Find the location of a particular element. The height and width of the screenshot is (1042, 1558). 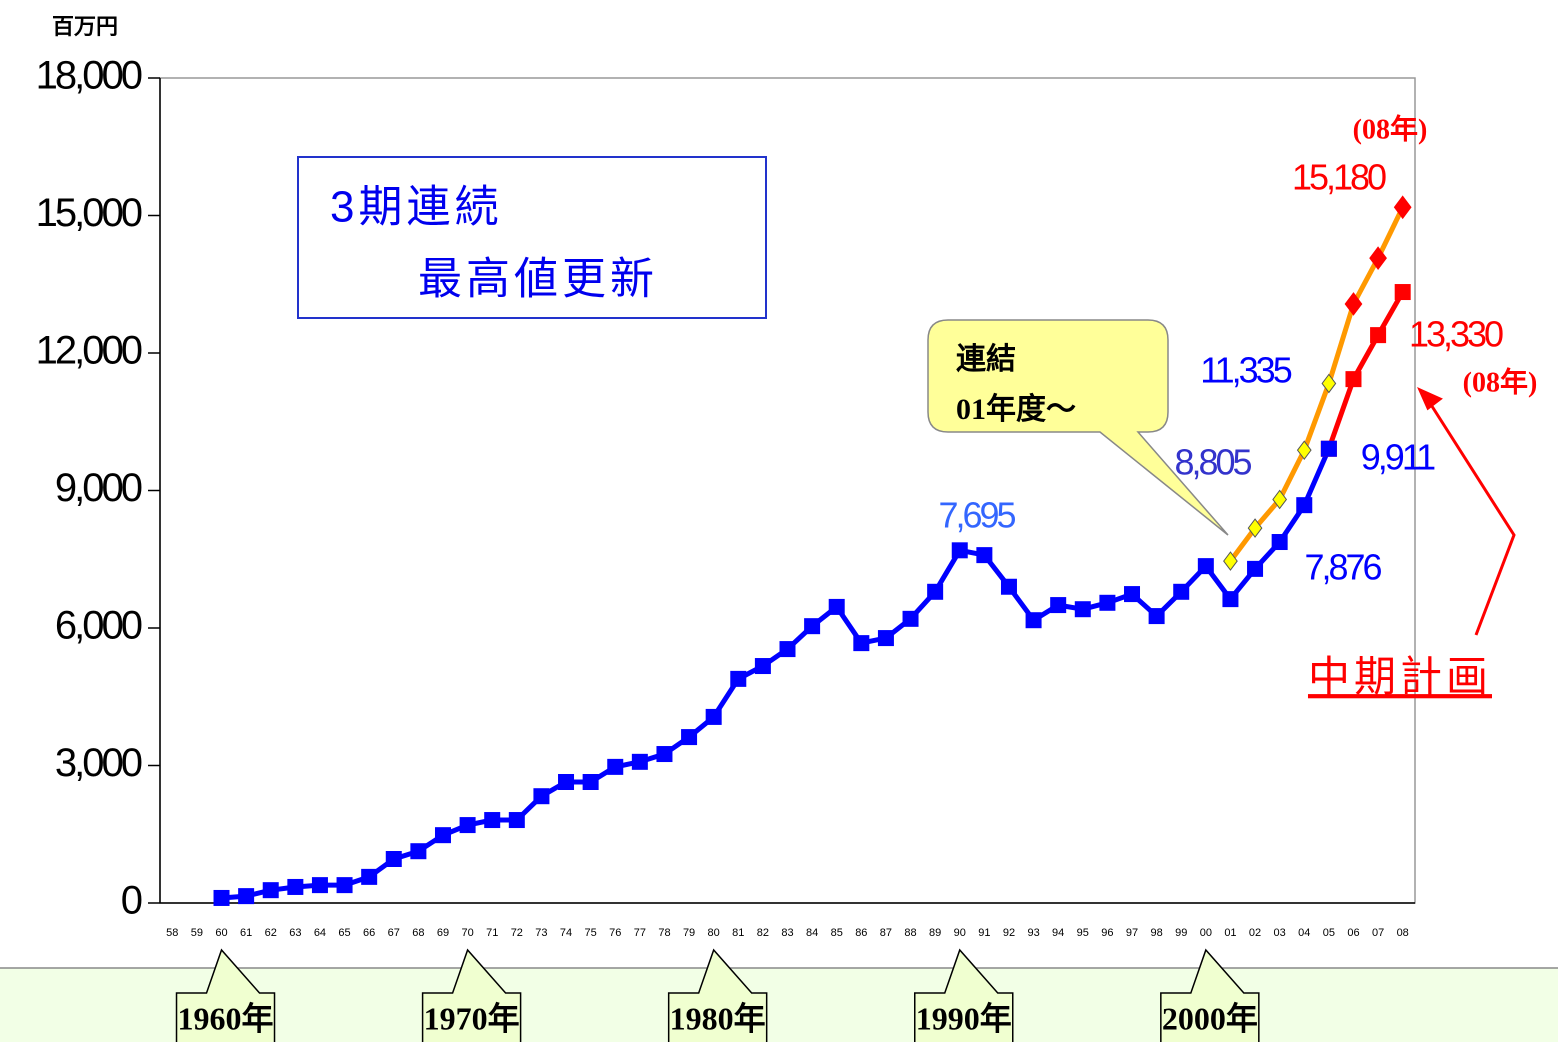

x-tick-label: 05 is located at coordinates (1329, 933).